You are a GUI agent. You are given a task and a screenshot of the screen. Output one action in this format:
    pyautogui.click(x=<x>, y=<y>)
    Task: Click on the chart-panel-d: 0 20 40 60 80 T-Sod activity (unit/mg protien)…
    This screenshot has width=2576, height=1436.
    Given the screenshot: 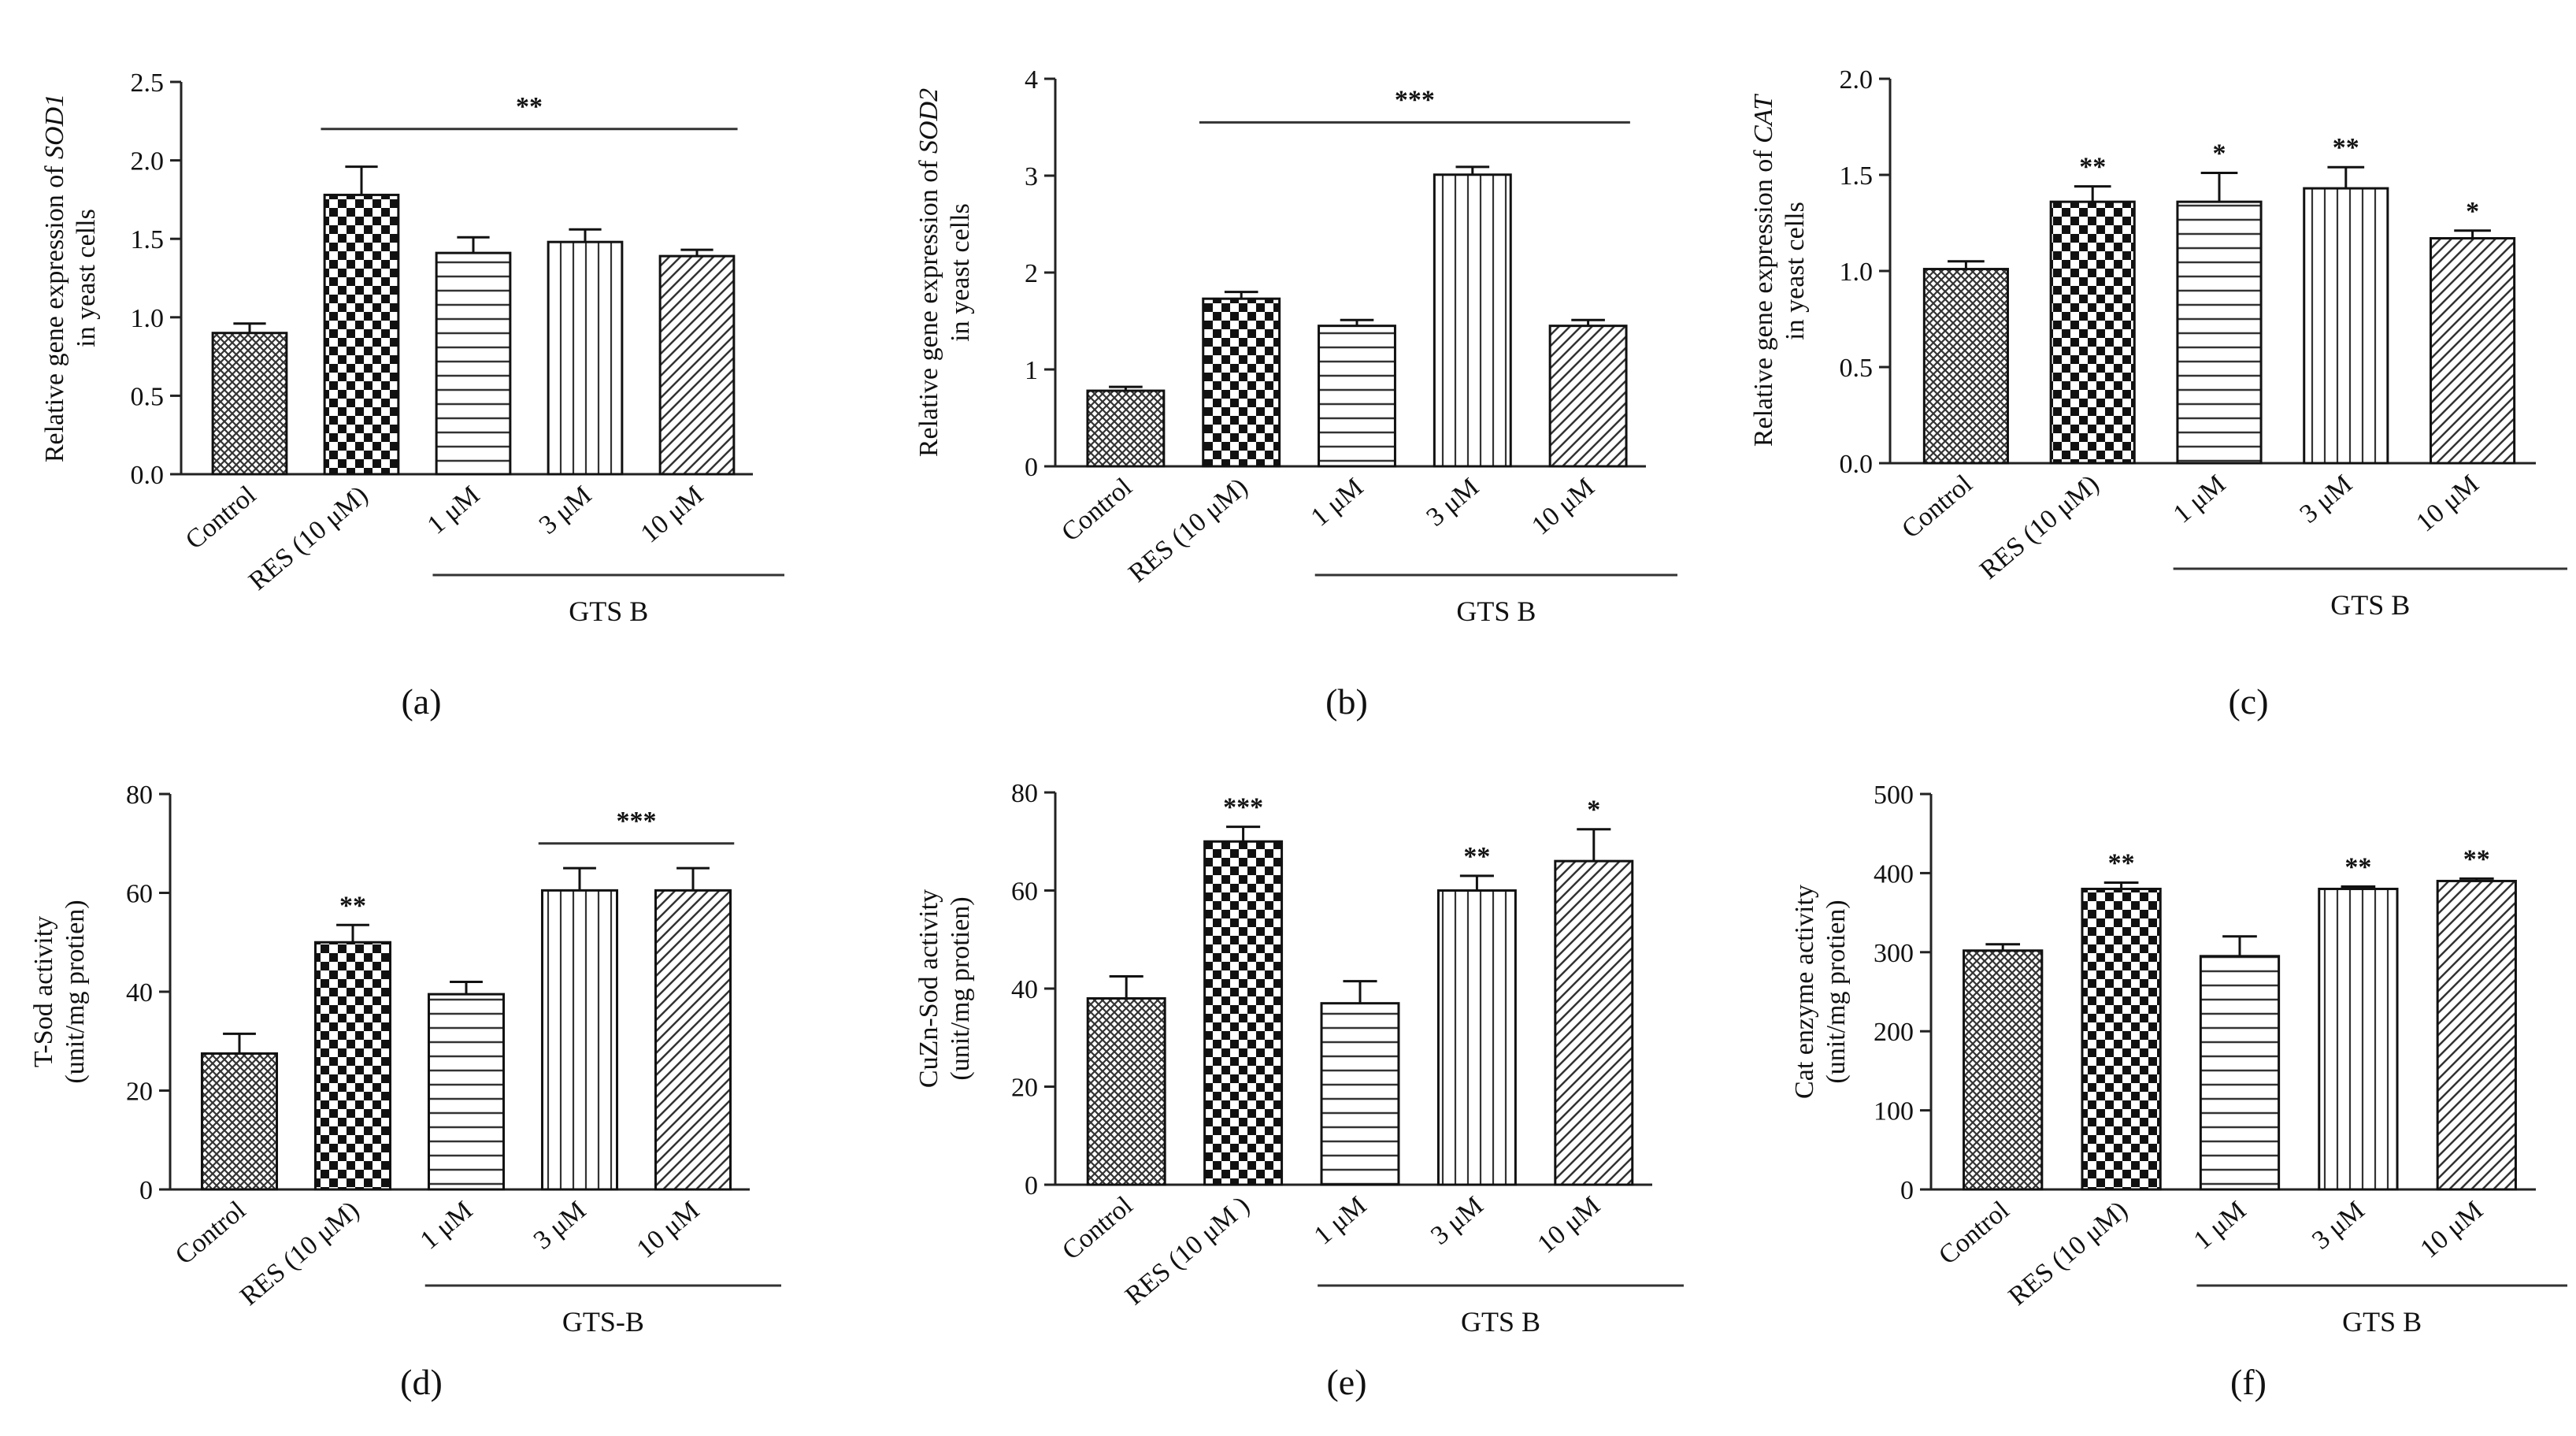 What is the action you would take?
    pyautogui.click(x=405, y=1091)
    